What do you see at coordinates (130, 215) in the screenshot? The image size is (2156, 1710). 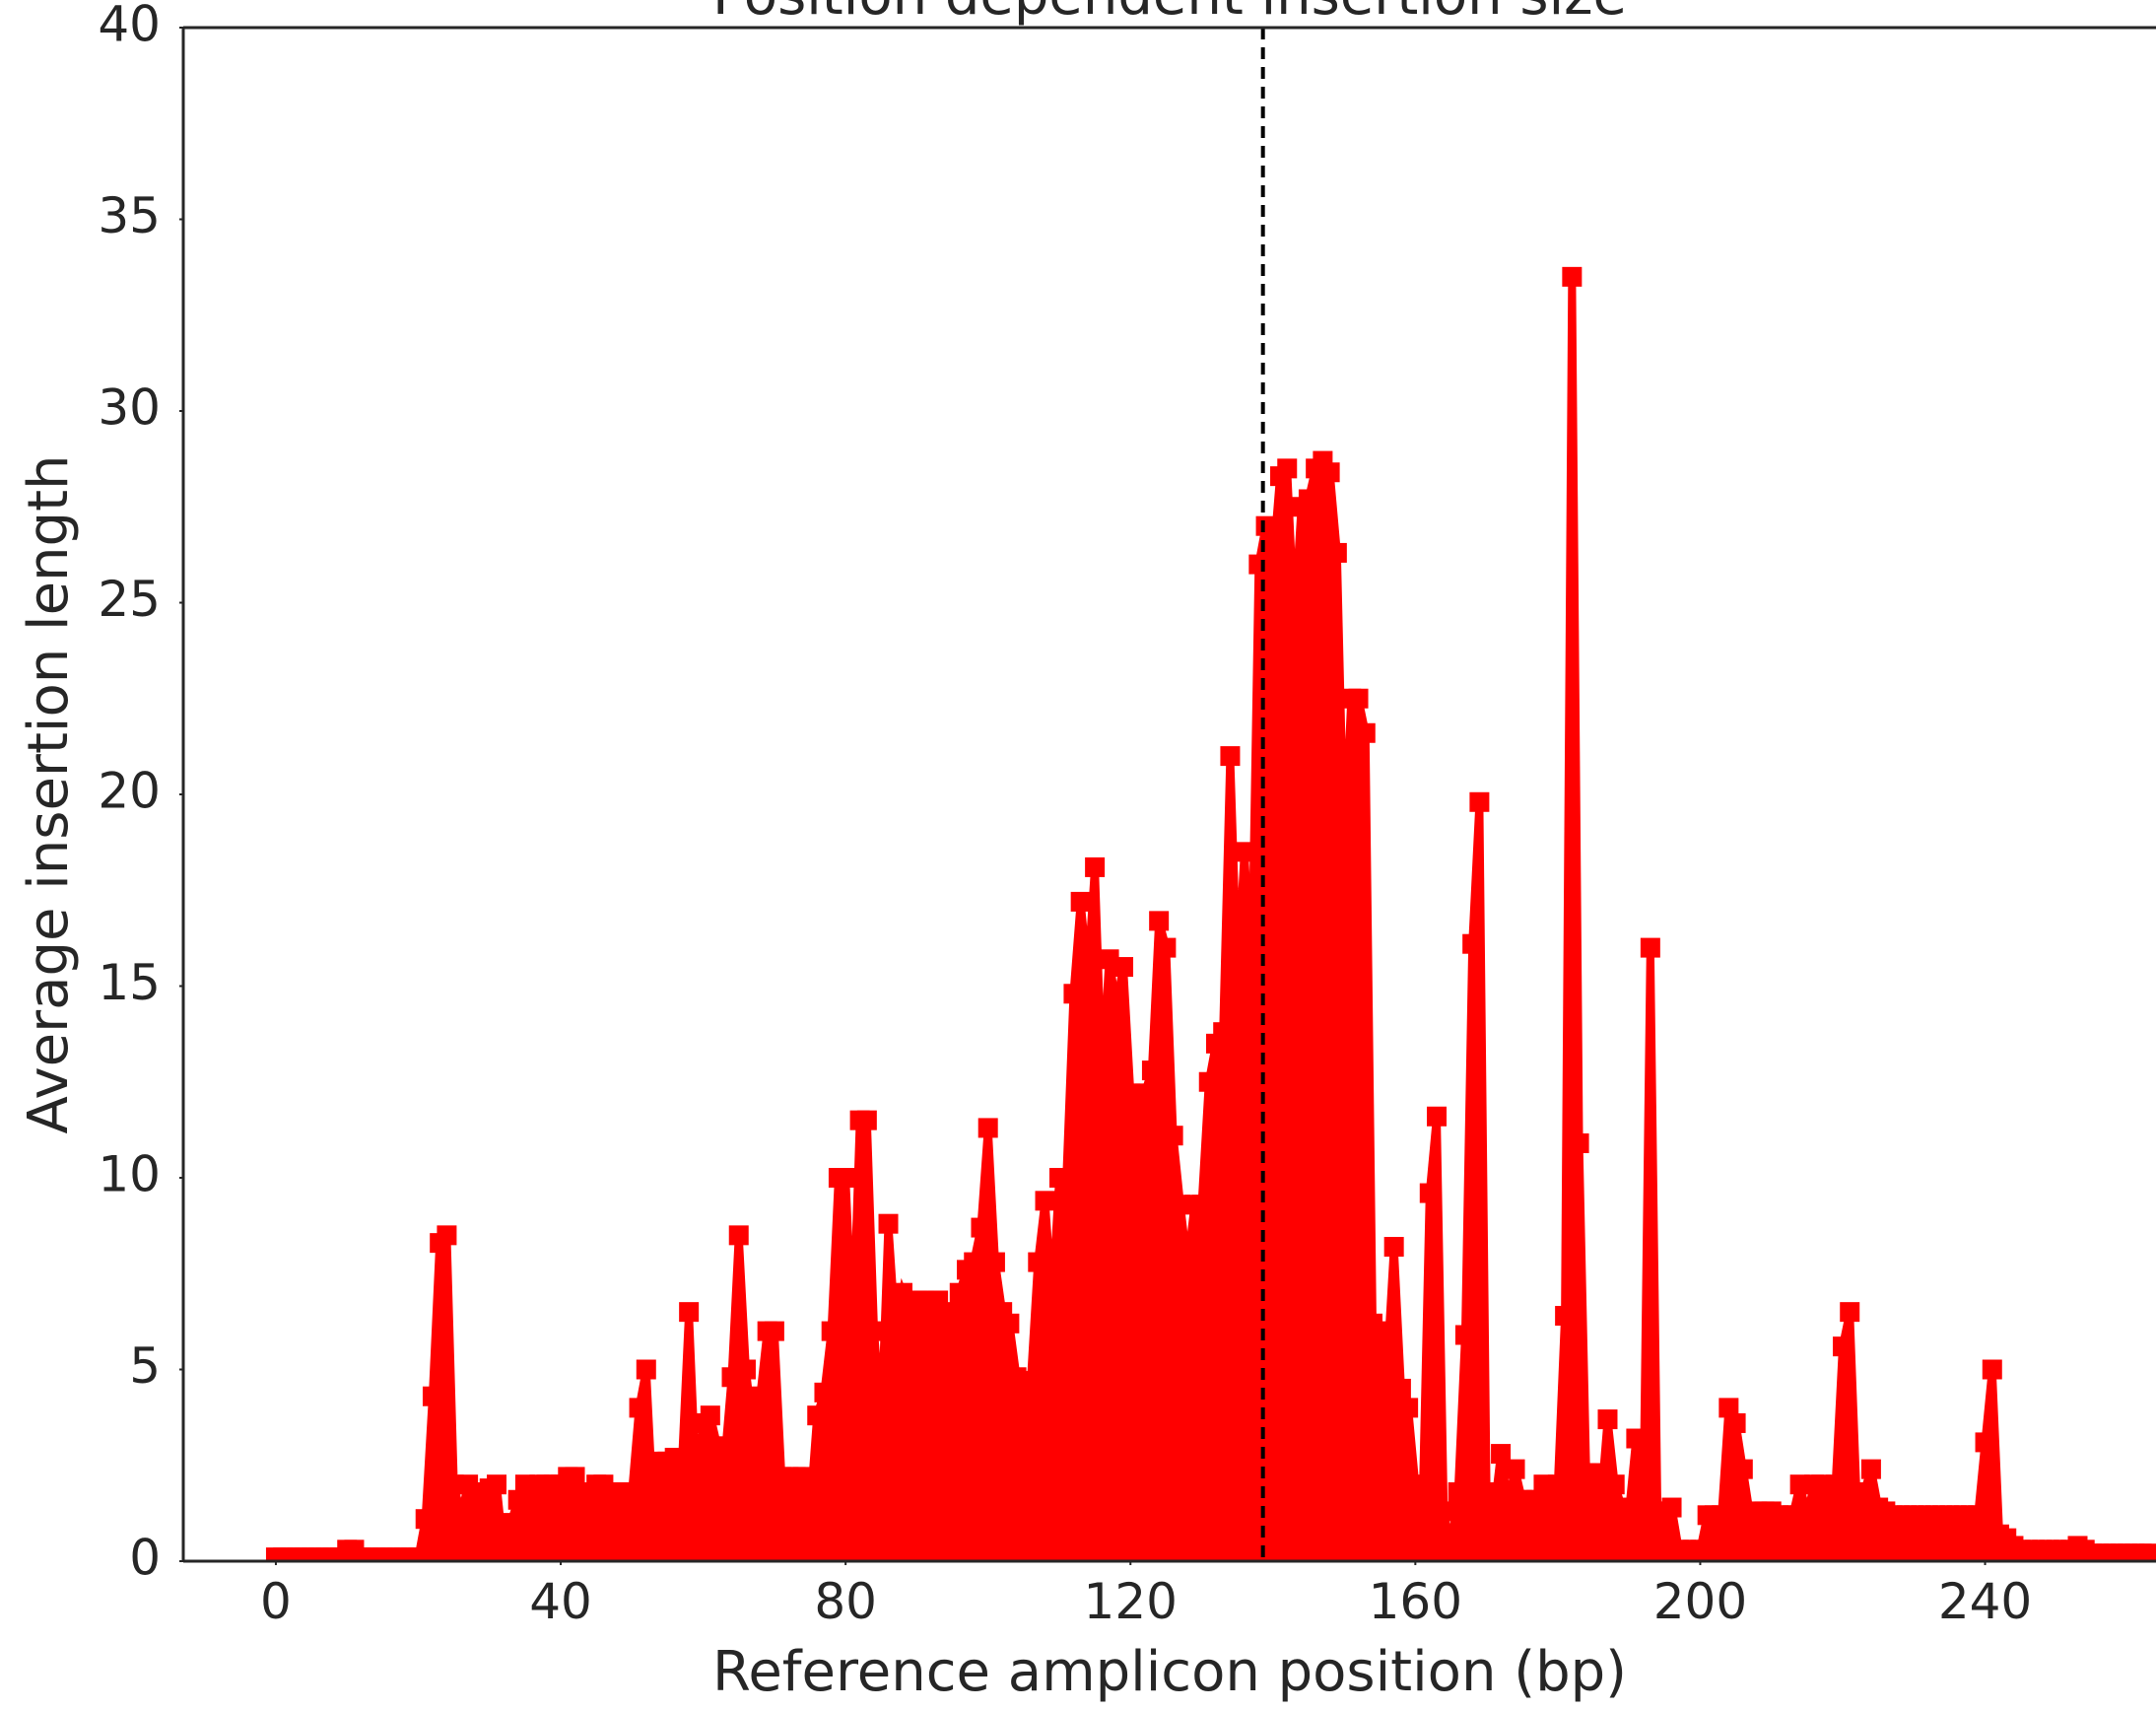 I see `y-tick-label: 35` at bounding box center [130, 215].